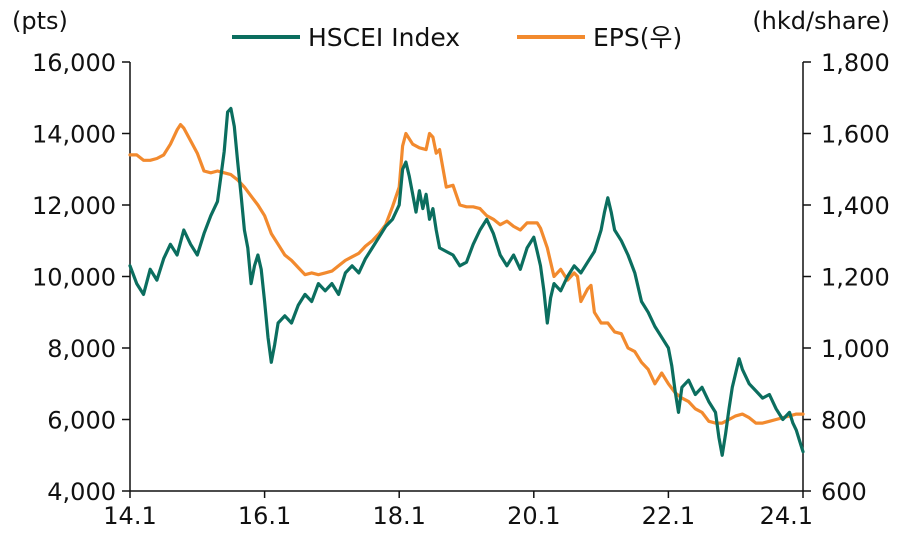 The height and width of the screenshot is (540, 908). I want to click on legend-label-eps: EPS(우), so click(637, 37).